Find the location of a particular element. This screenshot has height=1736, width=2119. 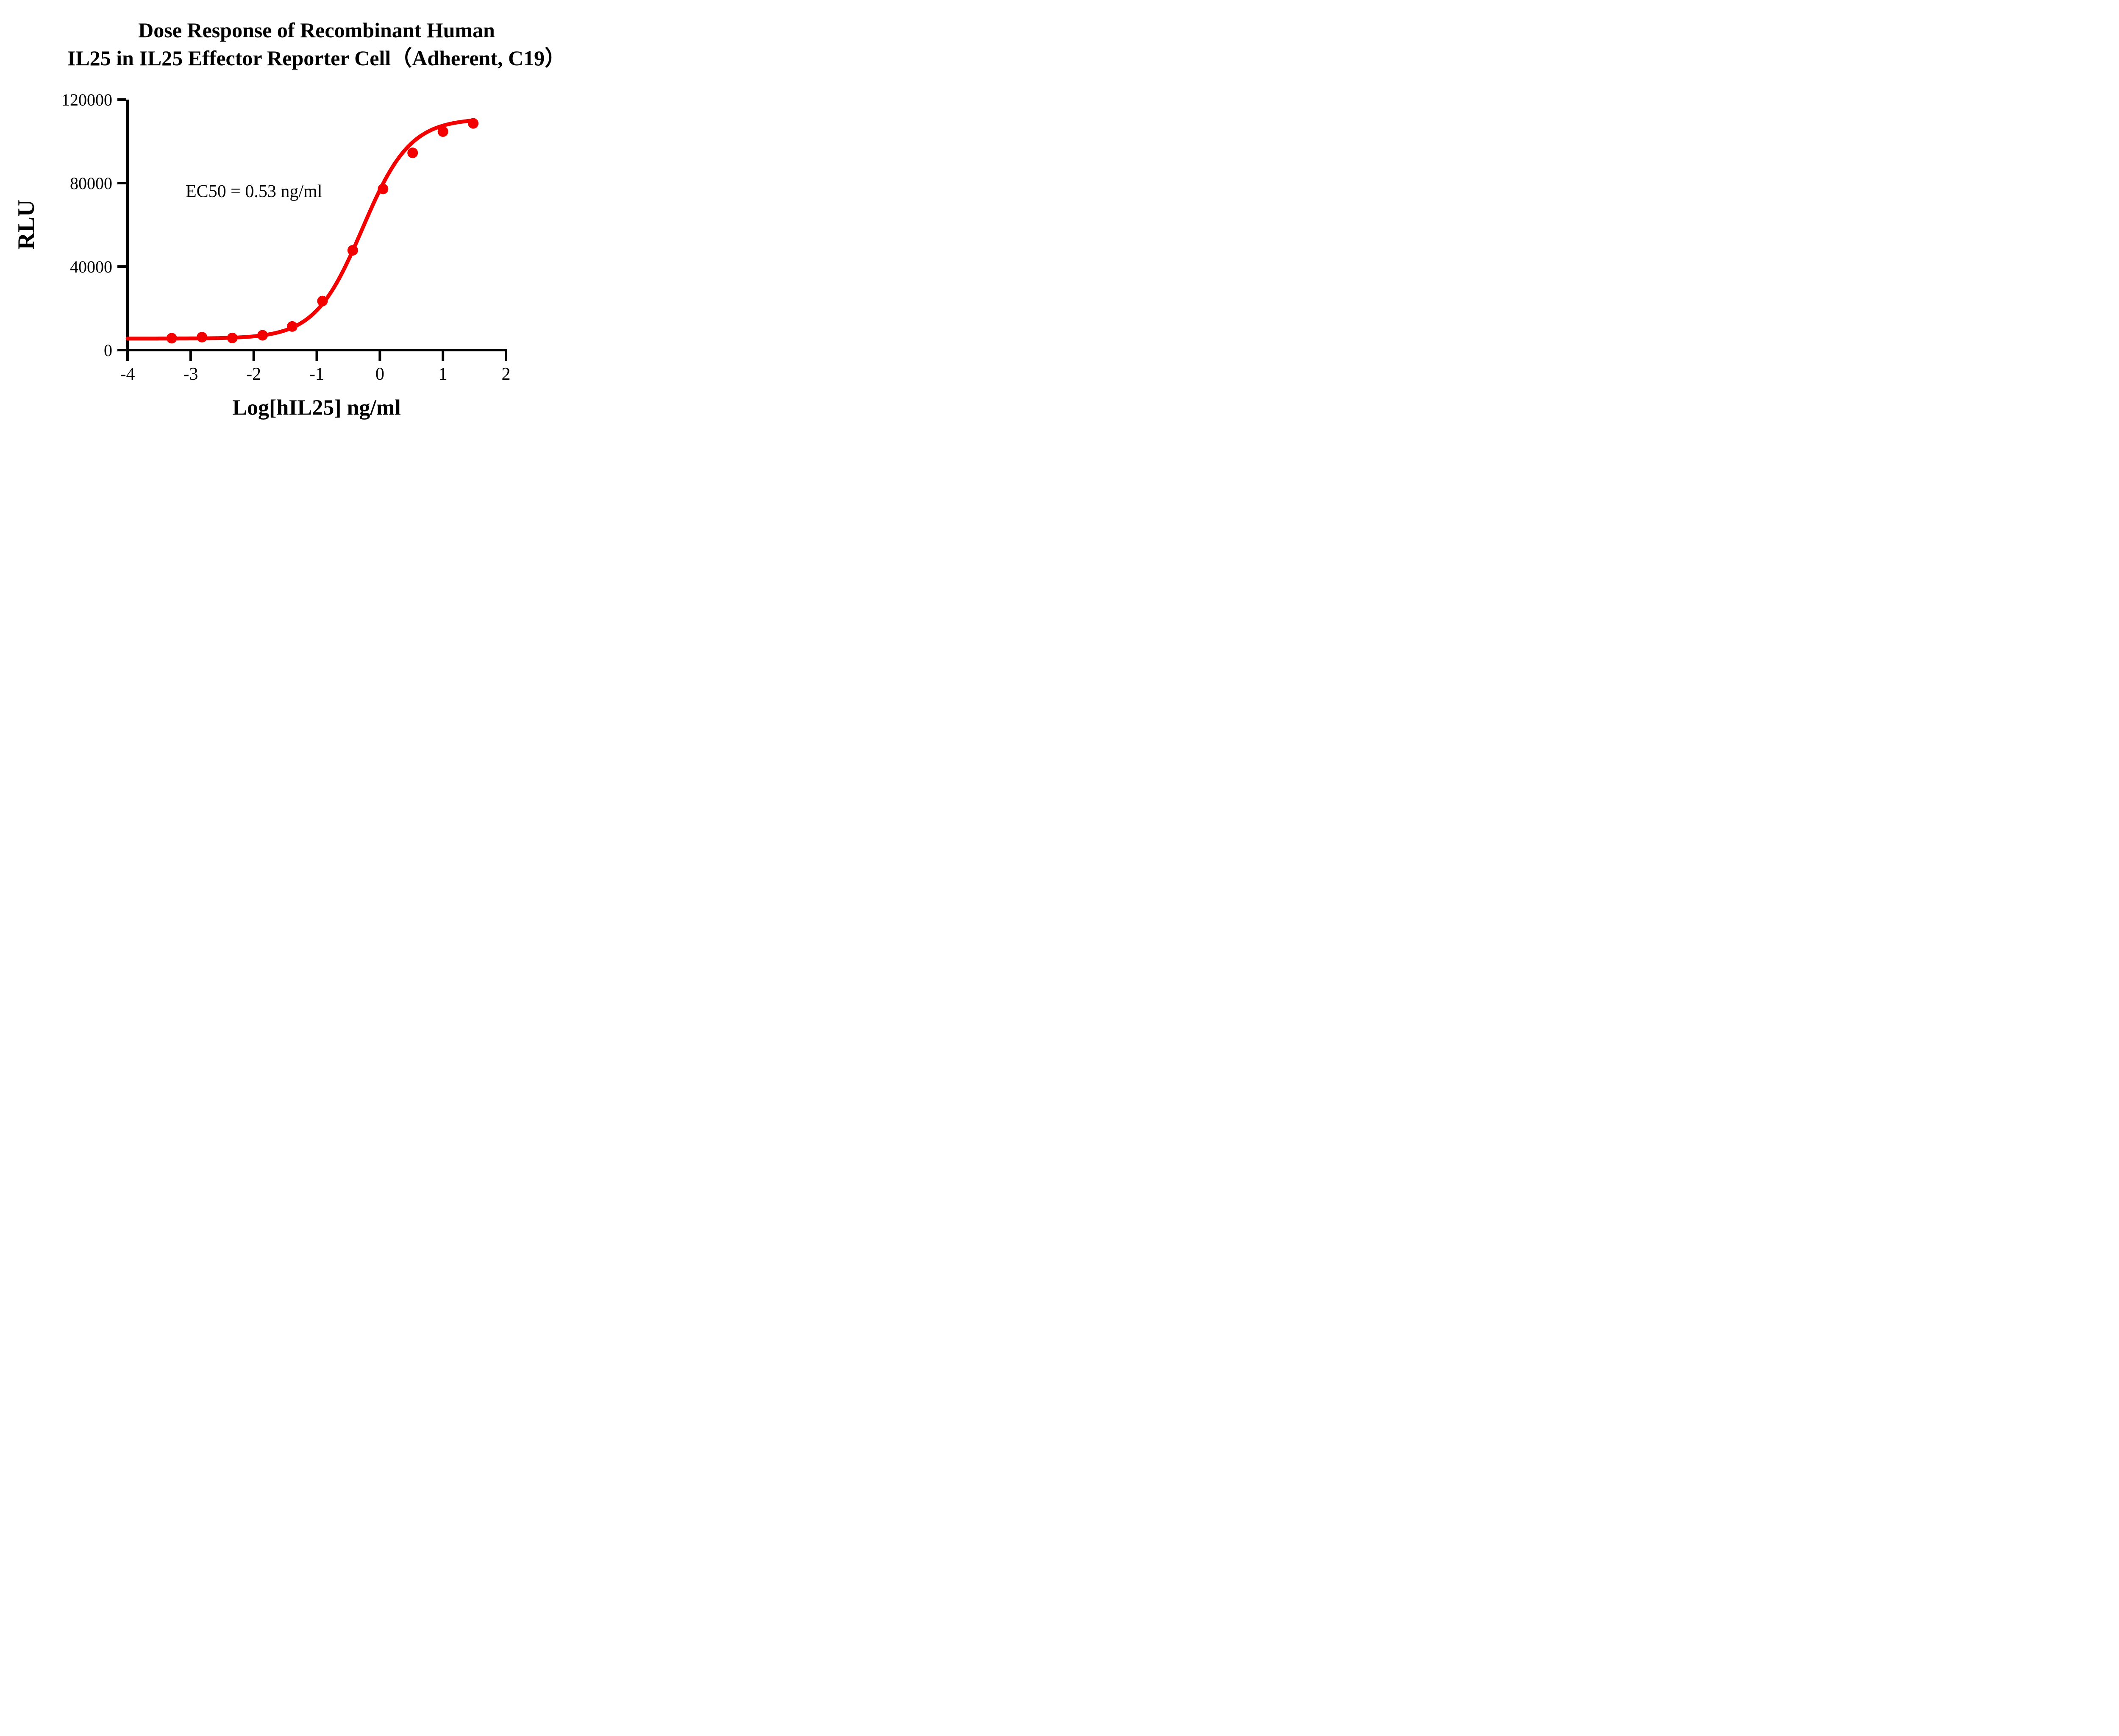

ec50-annotation: EC50 = 0.53 ng/ml is located at coordinates (255, 191).